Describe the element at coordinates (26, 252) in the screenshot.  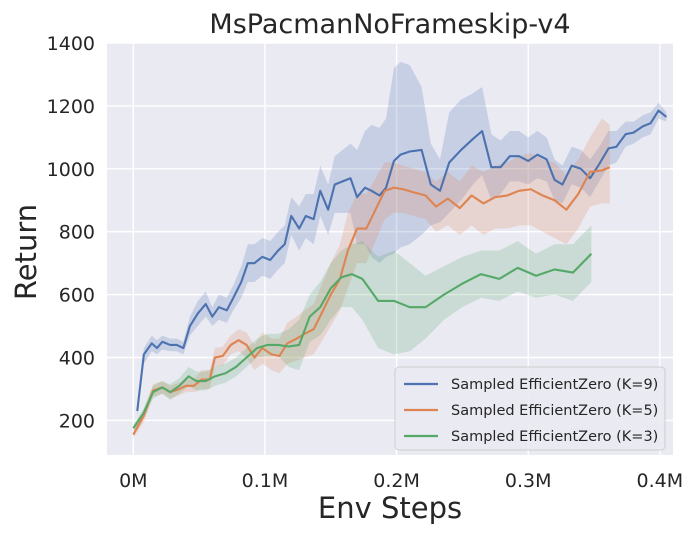
I see `y-axis-title: Return` at that location.